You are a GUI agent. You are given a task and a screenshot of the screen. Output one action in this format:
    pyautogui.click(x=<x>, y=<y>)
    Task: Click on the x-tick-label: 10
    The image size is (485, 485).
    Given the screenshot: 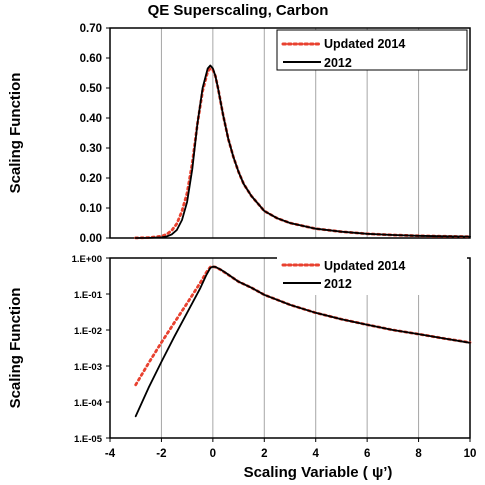 What is the action you would take?
    pyautogui.click(x=470, y=454)
    